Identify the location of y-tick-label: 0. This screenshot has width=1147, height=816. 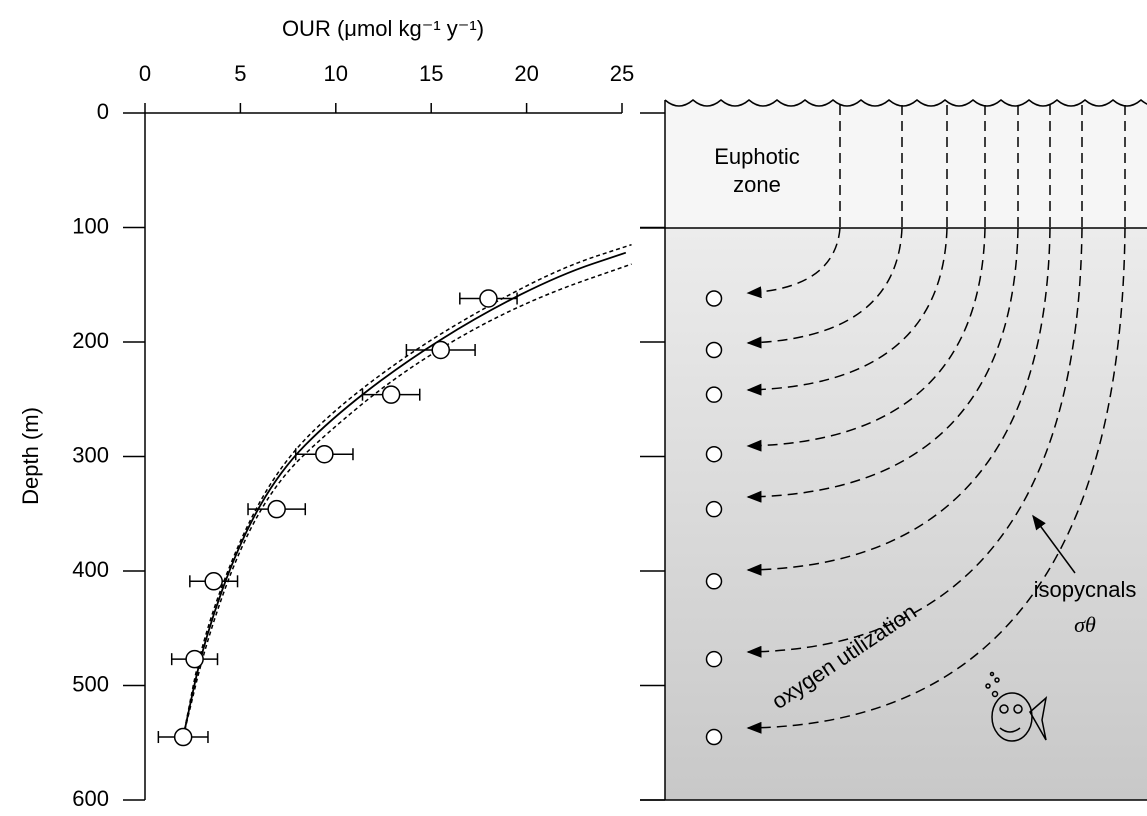
(103, 111).